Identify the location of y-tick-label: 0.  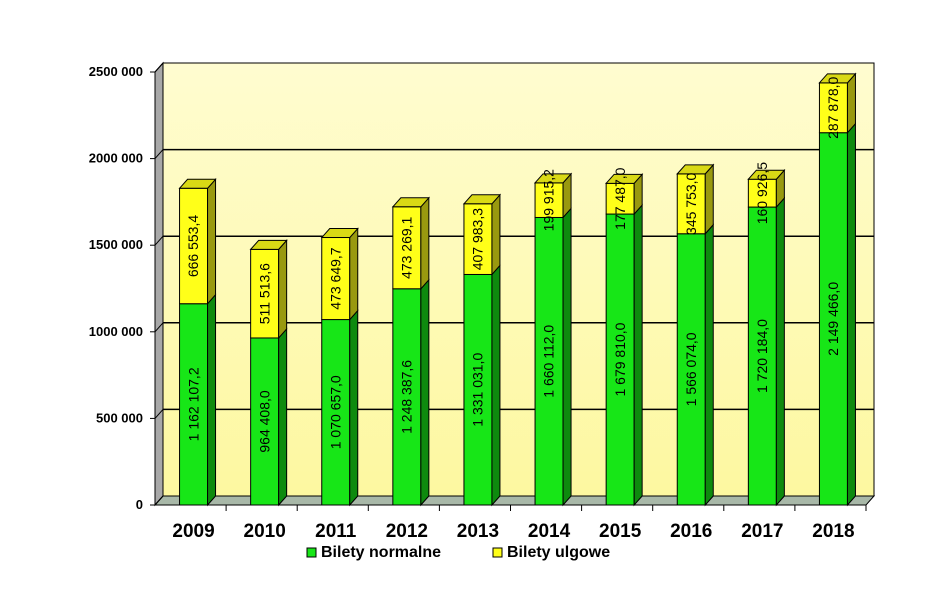
(139, 504).